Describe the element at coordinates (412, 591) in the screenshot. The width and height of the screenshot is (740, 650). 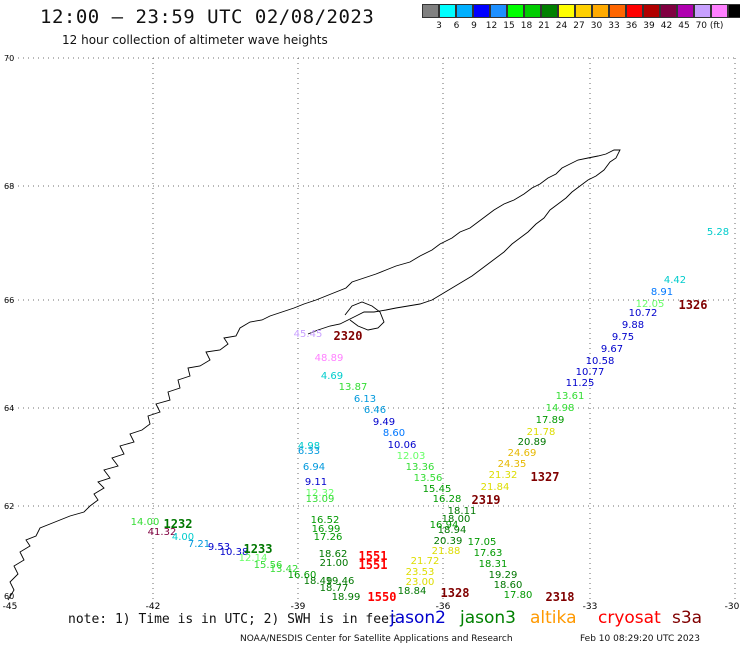
I see `wave-height-value: 18.84` at that location.